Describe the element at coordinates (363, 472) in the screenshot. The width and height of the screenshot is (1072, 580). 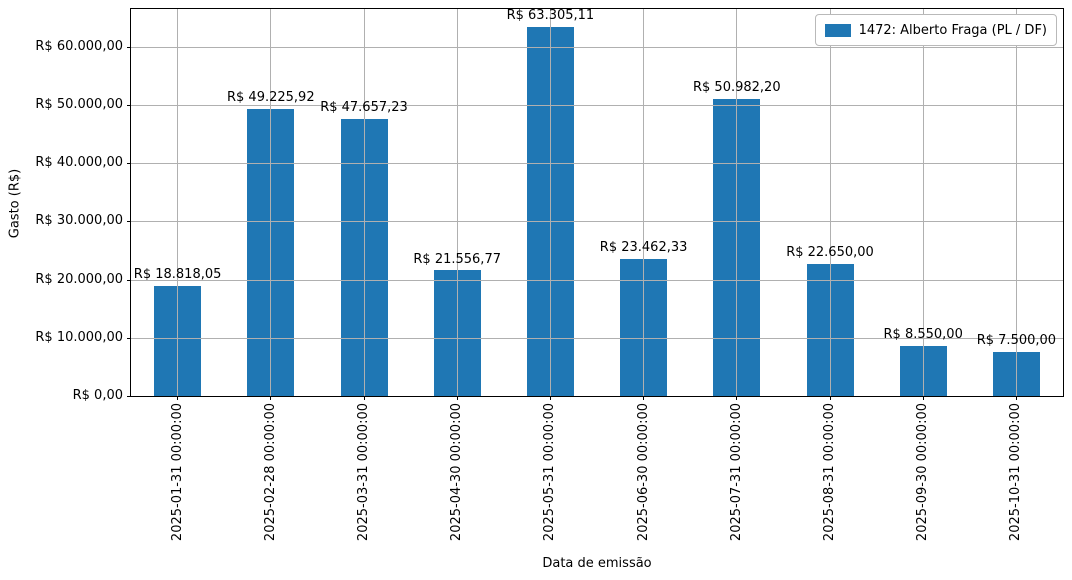
I see `x-tick-label: 2025-03-31 00:00:00` at that location.